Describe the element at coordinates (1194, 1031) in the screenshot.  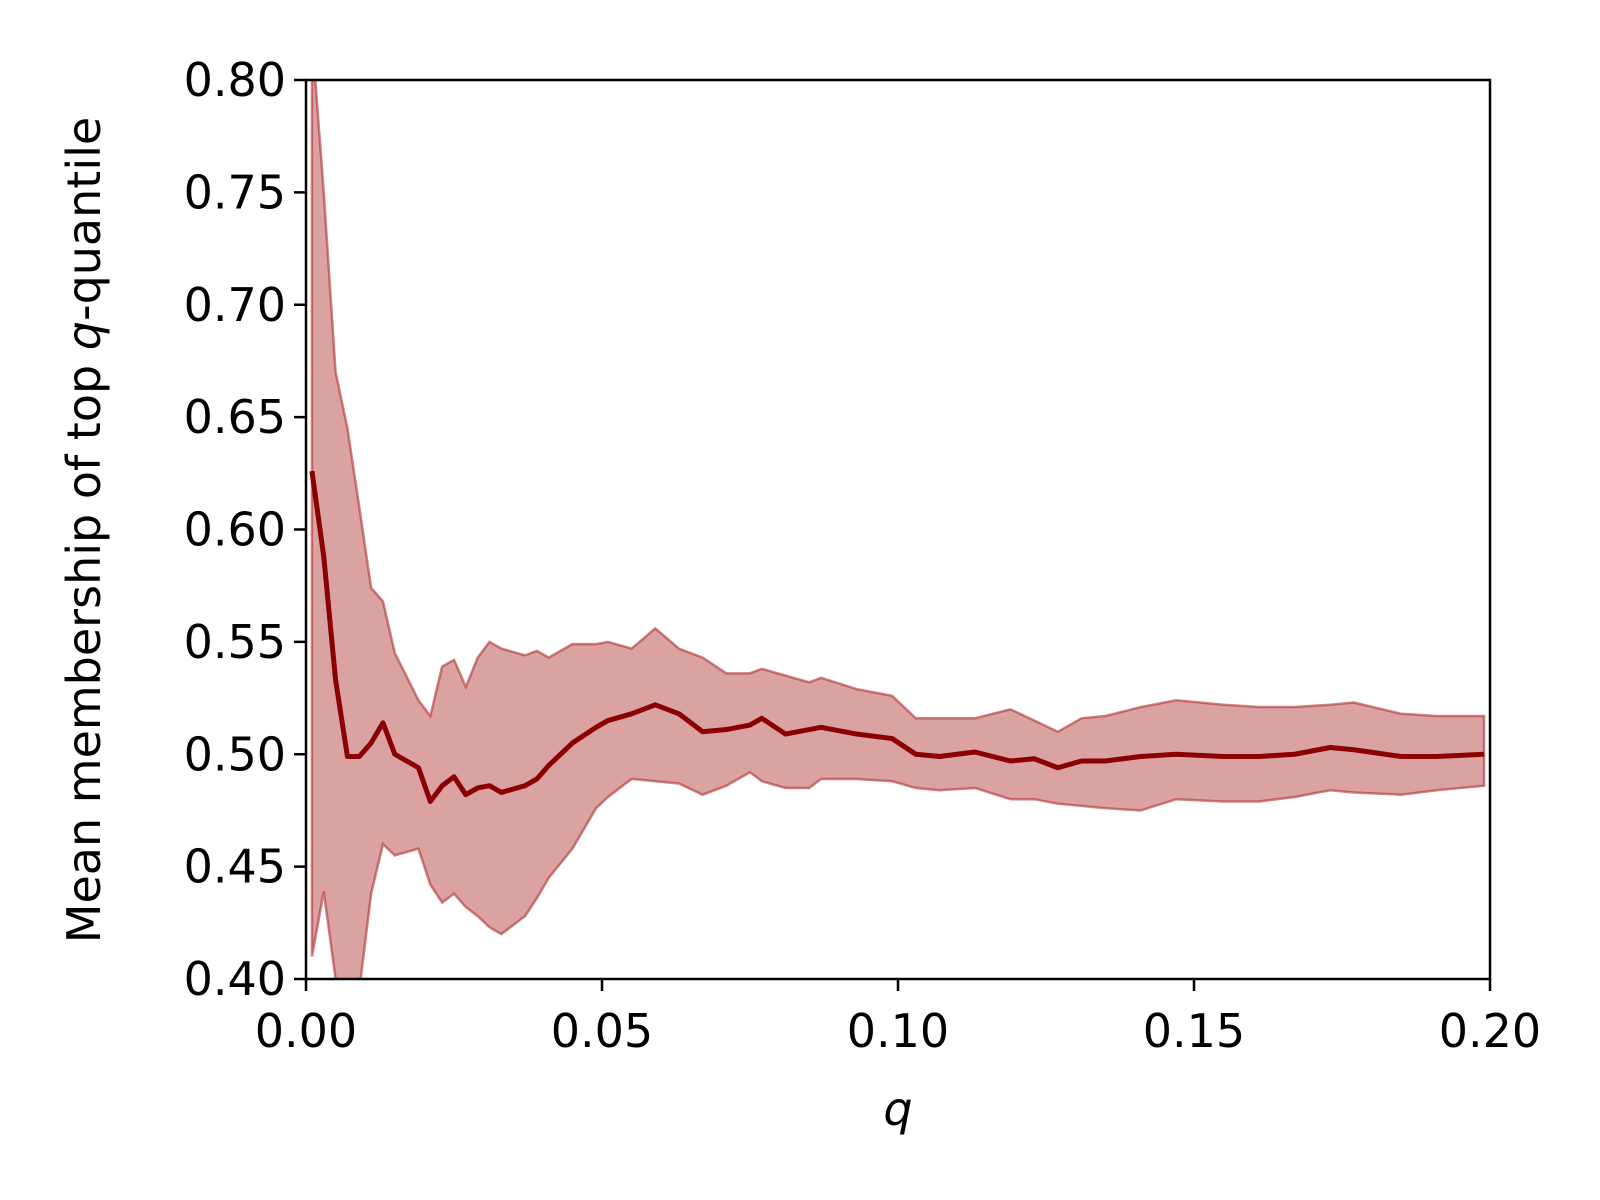
I see `x-tick-label: 0.15` at that location.